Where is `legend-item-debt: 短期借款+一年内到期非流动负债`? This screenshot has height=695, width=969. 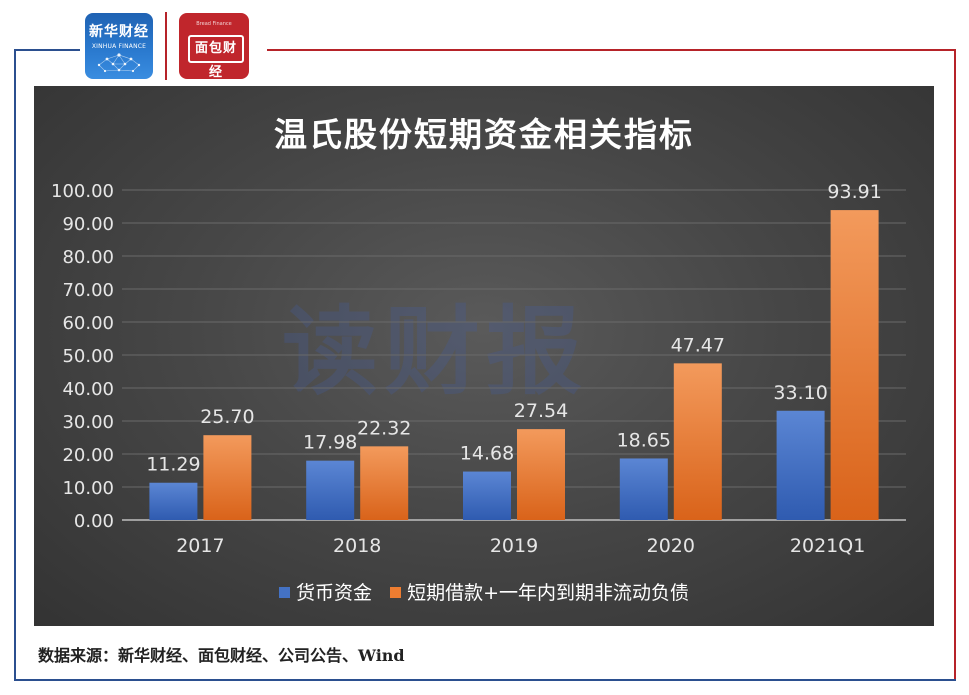
legend-item-debt: 短期借款+一年内到期非流动负债 is located at coordinates (539, 591).